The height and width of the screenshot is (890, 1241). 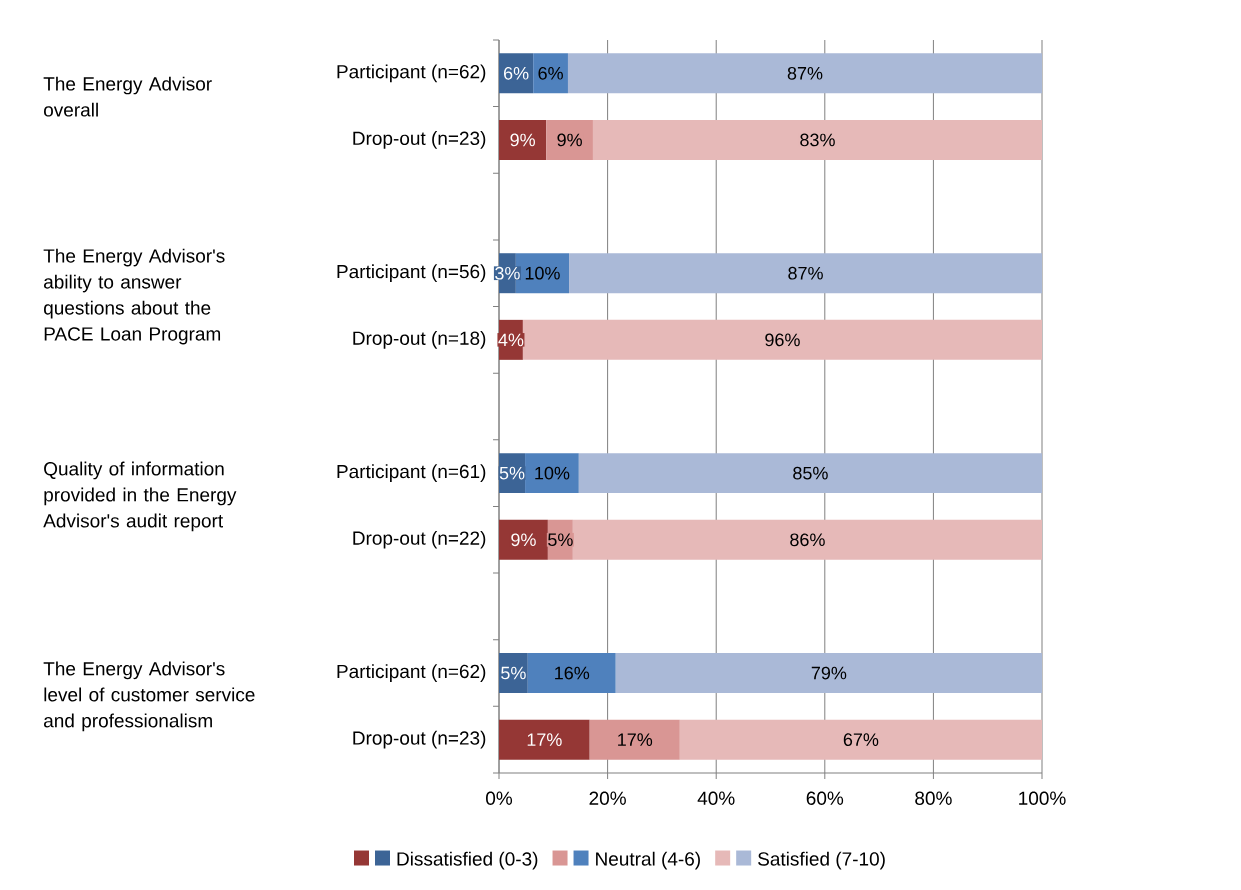 I want to click on x-tick-label: 100%, so click(x=1042, y=798).